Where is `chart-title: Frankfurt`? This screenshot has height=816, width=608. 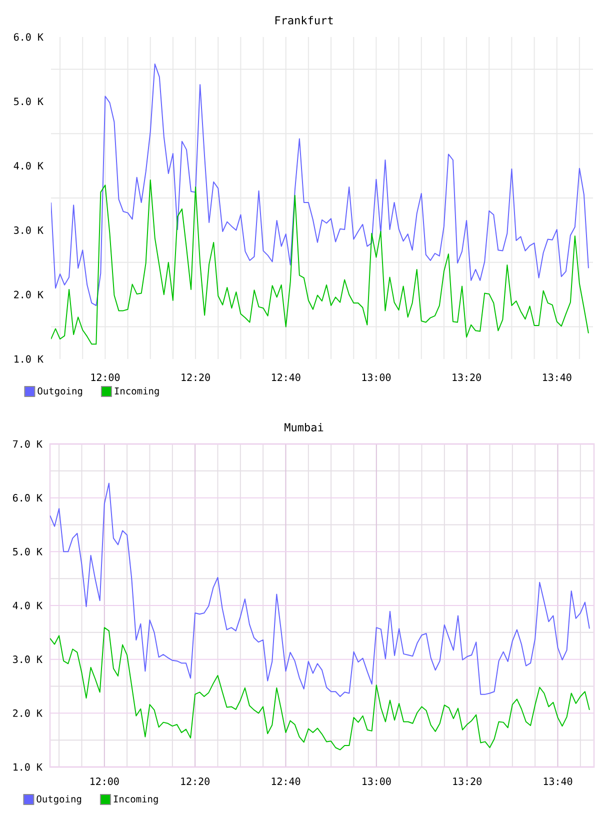 chart-title: Frankfurt is located at coordinates (304, 20).